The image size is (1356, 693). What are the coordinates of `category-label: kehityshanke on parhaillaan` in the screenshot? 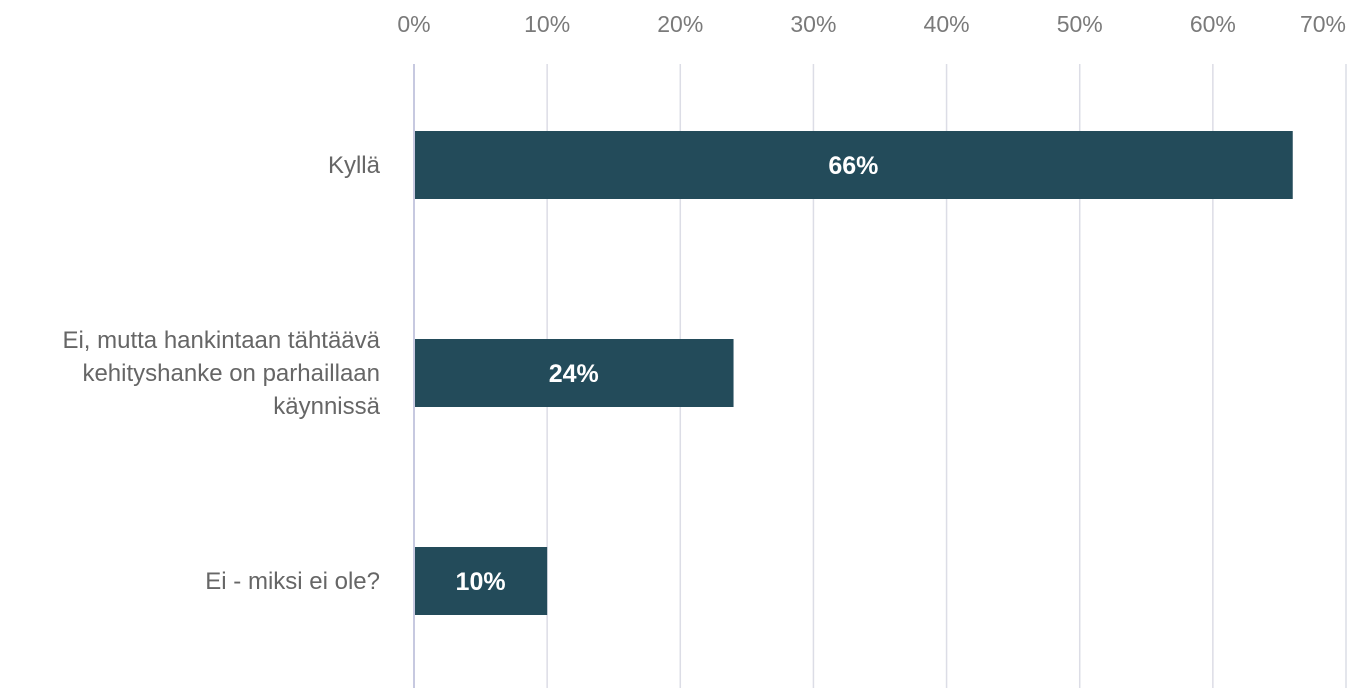 It's located at (231, 373).